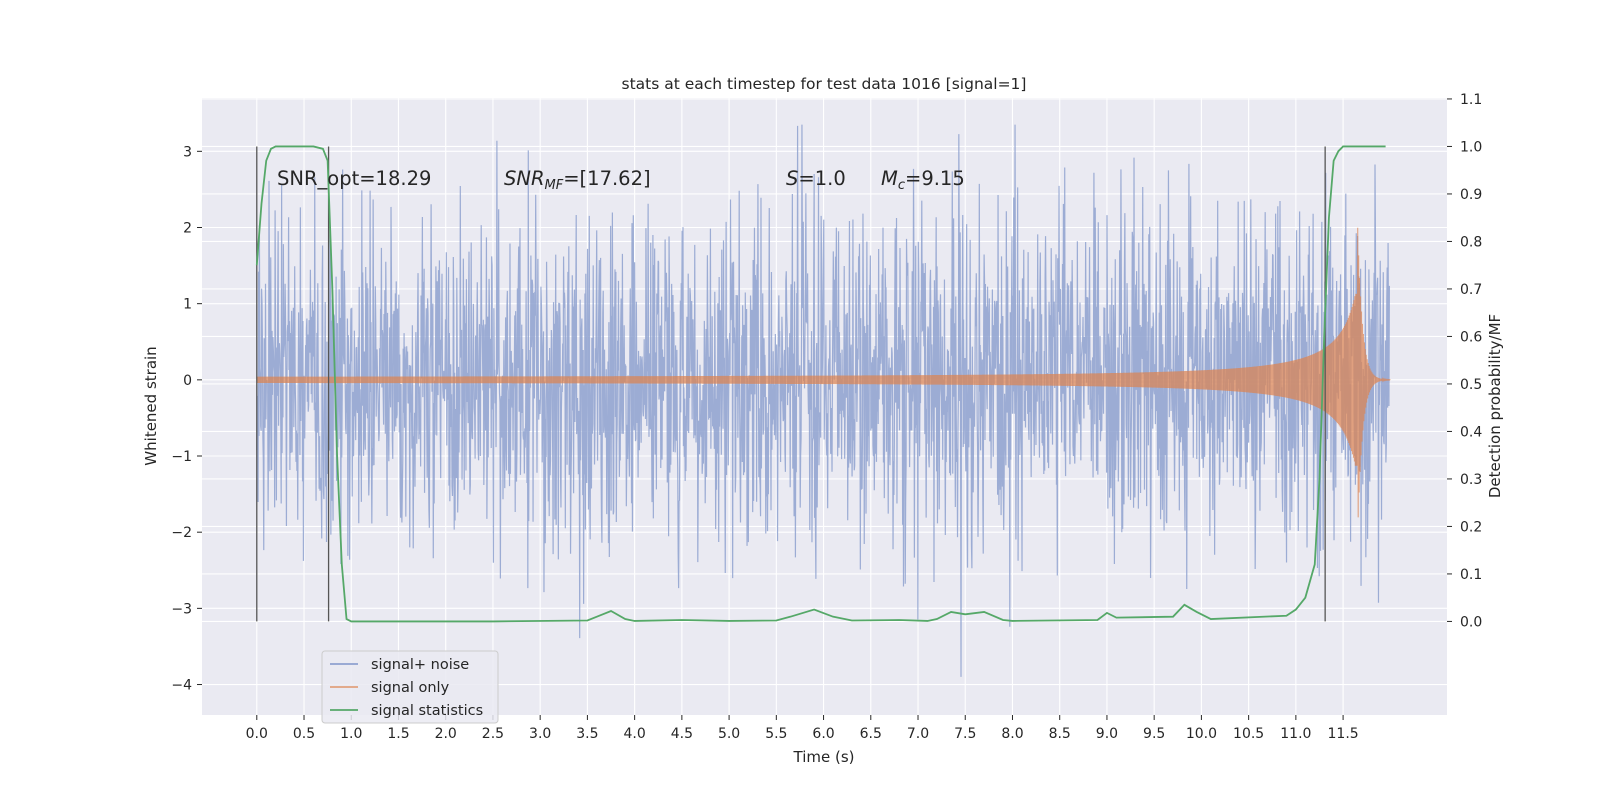 This screenshot has height=800, width=1600. What do you see at coordinates (606, 178) in the screenshot?
I see `annotation-snr-mf-value: =[17.62]` at bounding box center [606, 178].